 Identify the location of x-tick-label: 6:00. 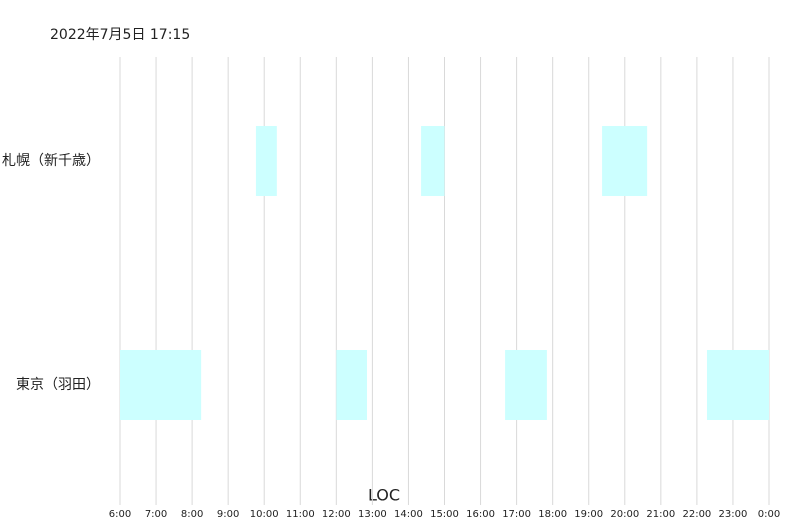
(120, 514).